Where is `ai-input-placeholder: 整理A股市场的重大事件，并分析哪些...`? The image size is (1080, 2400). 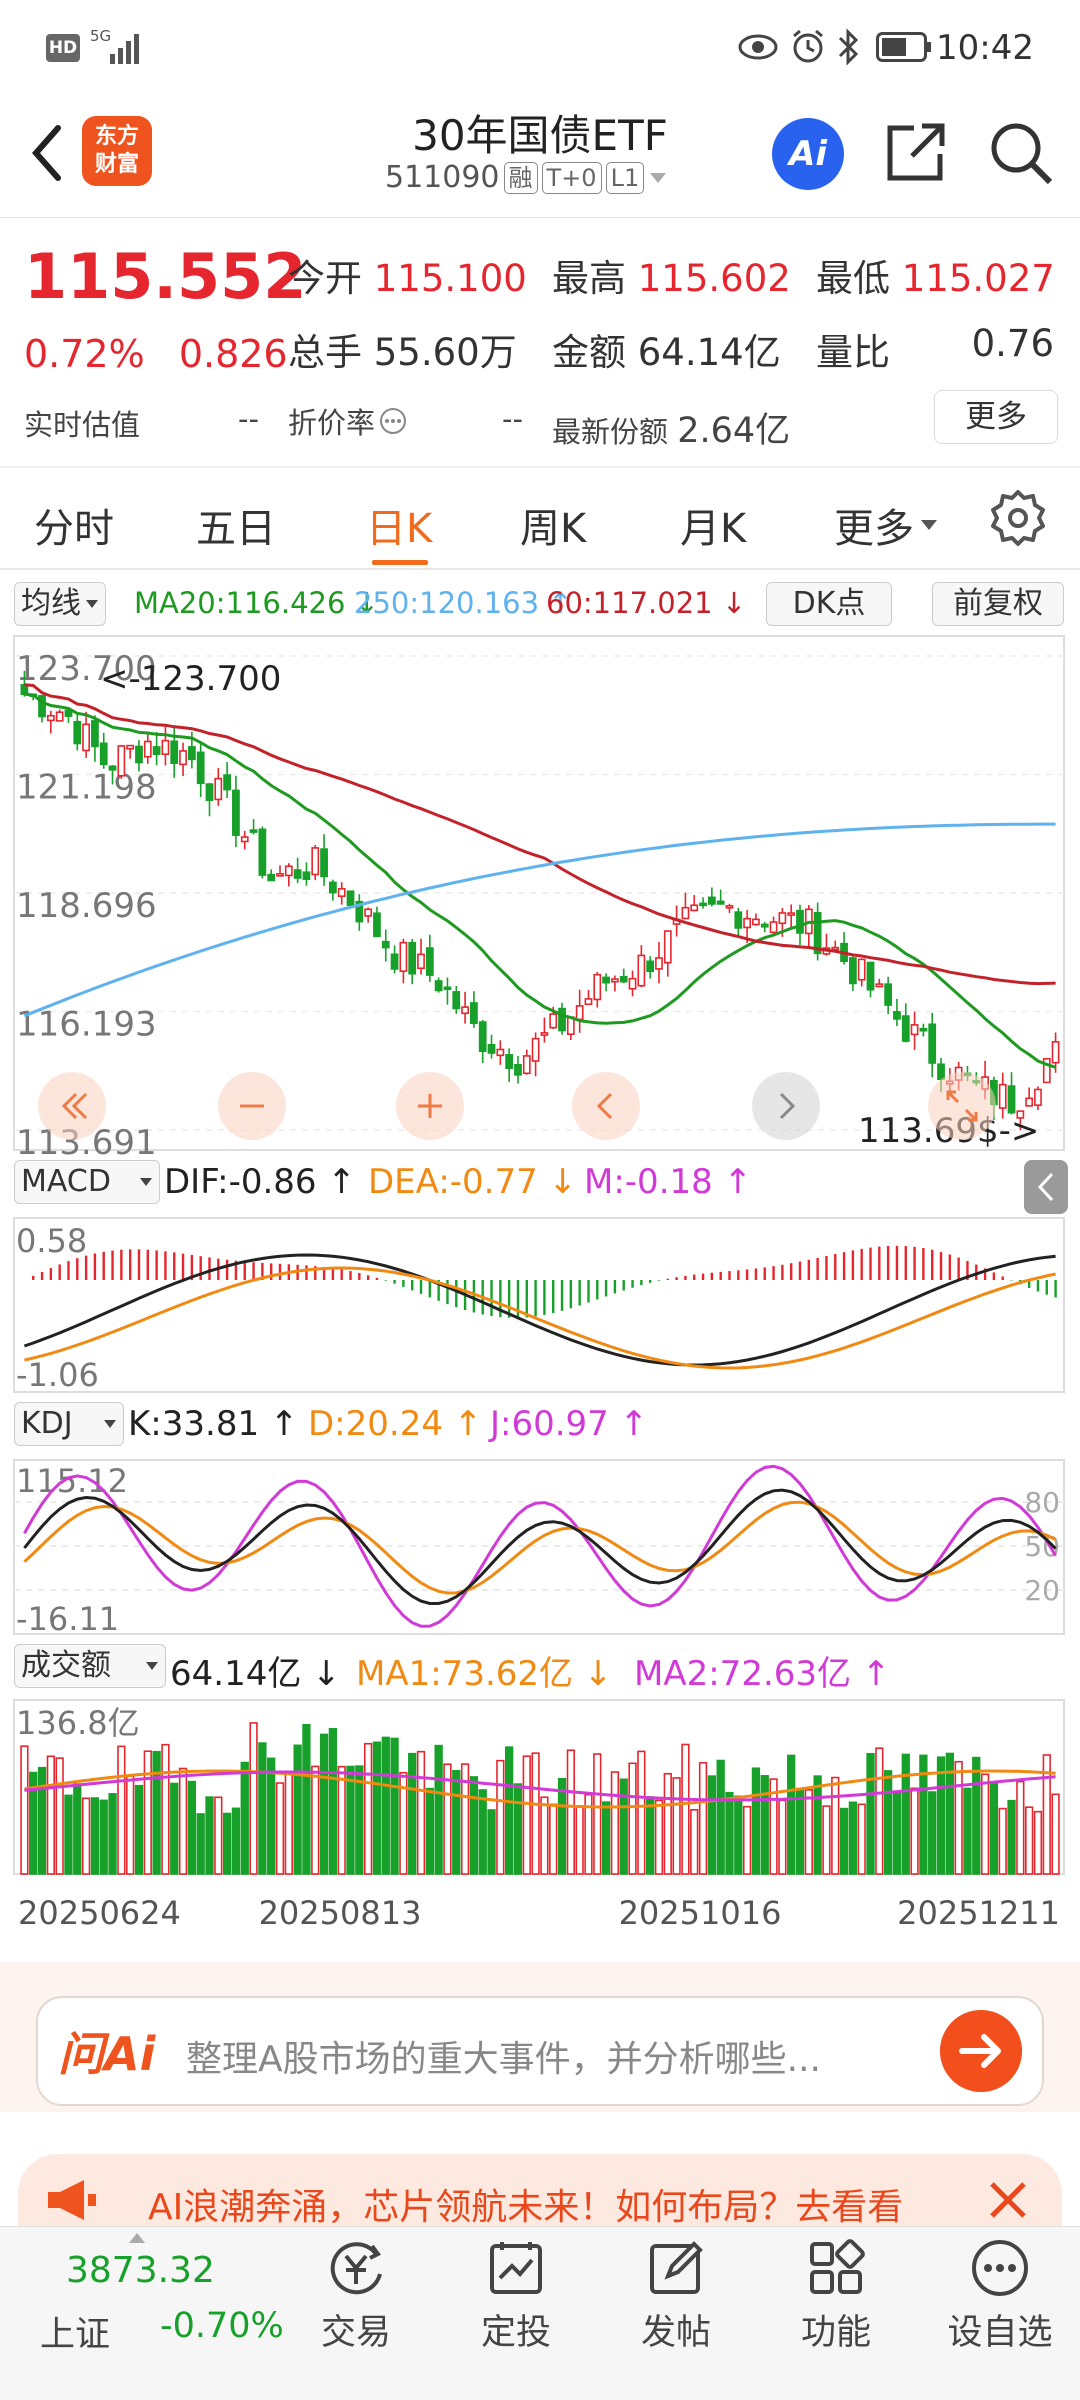
ai-input-placeholder: 整理A股市场的重大事件，并分析哪些... is located at coordinates (503, 2059).